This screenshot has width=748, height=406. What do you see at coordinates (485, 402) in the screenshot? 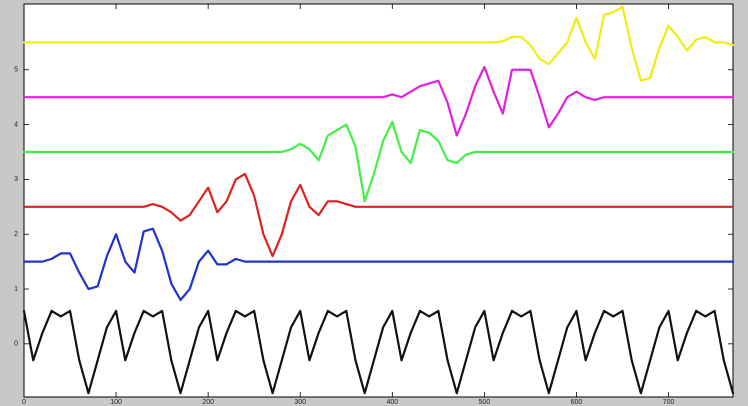
I see `x-tick-label: 500` at bounding box center [485, 402].